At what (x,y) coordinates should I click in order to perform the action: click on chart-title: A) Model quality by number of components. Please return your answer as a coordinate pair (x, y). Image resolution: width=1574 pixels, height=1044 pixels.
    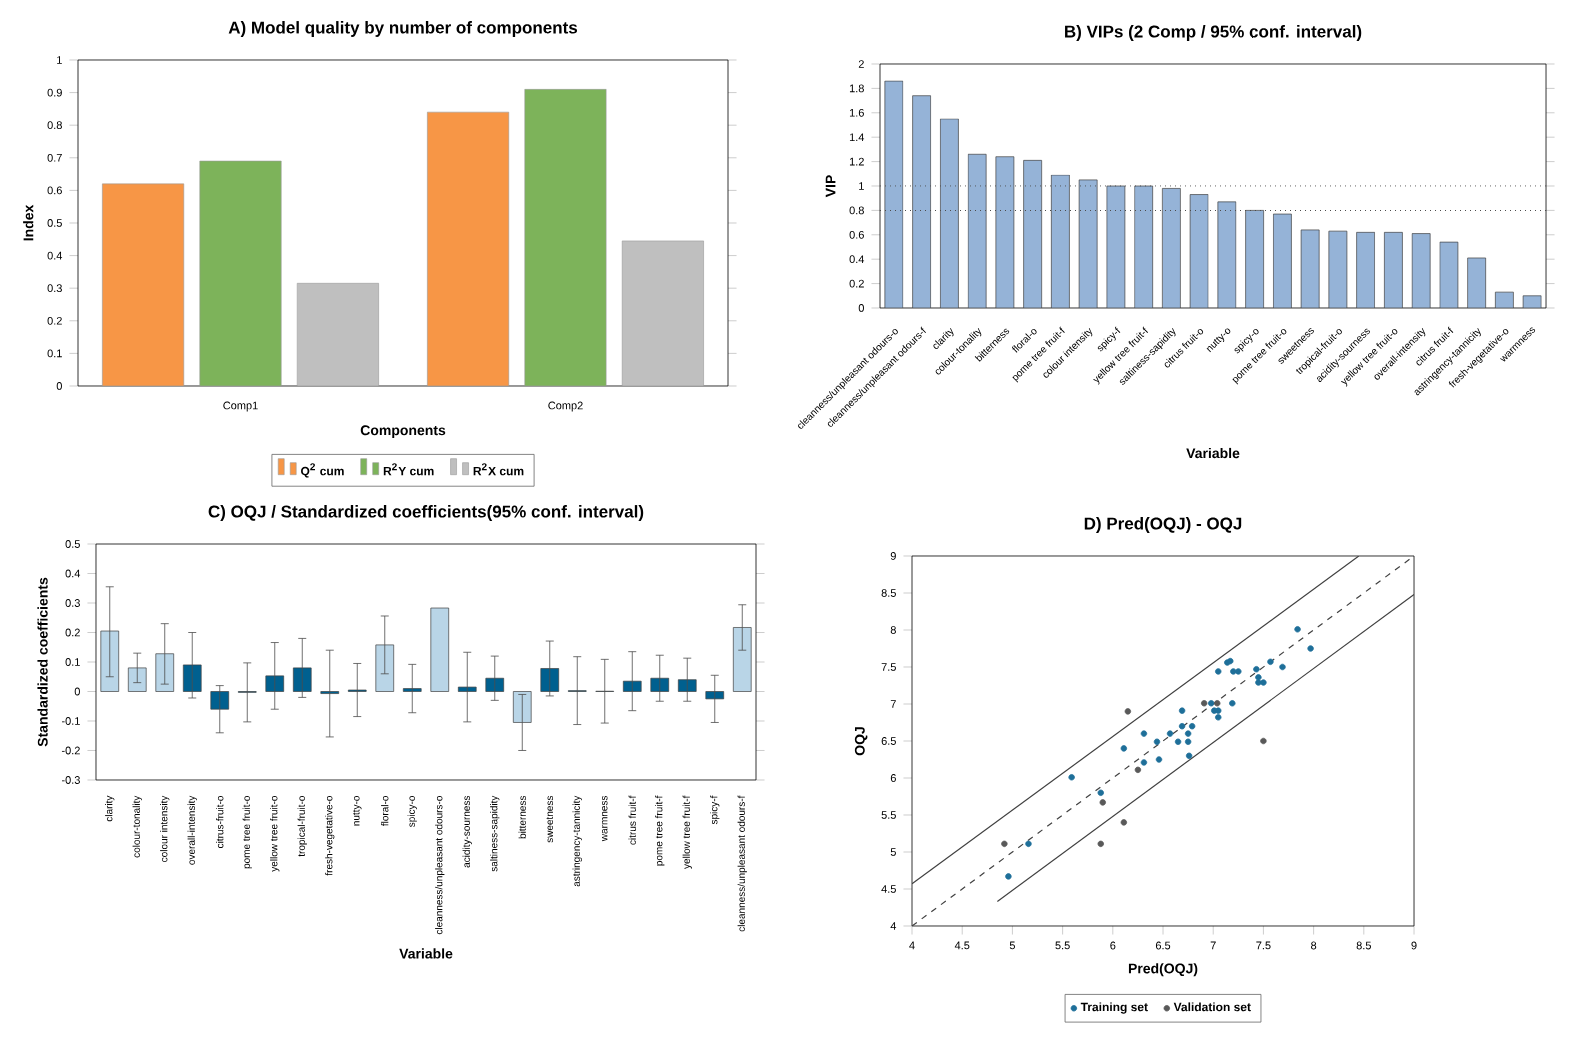
    Looking at the image, I should click on (403, 29).